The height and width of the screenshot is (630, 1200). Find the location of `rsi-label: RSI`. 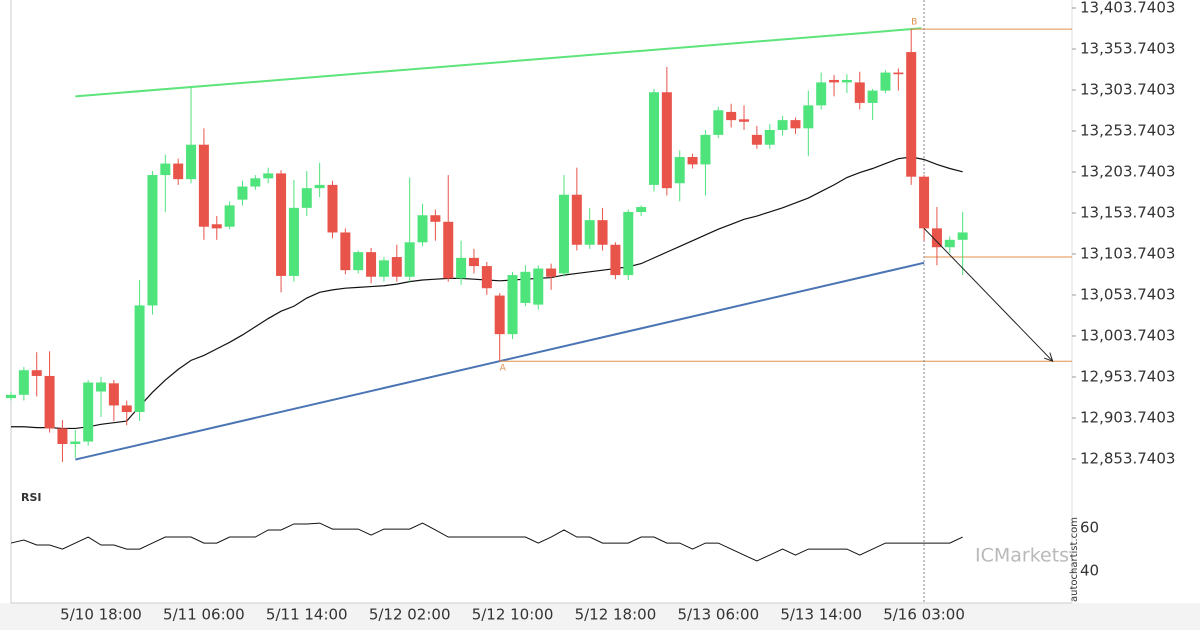

rsi-label: RSI is located at coordinates (31, 497).